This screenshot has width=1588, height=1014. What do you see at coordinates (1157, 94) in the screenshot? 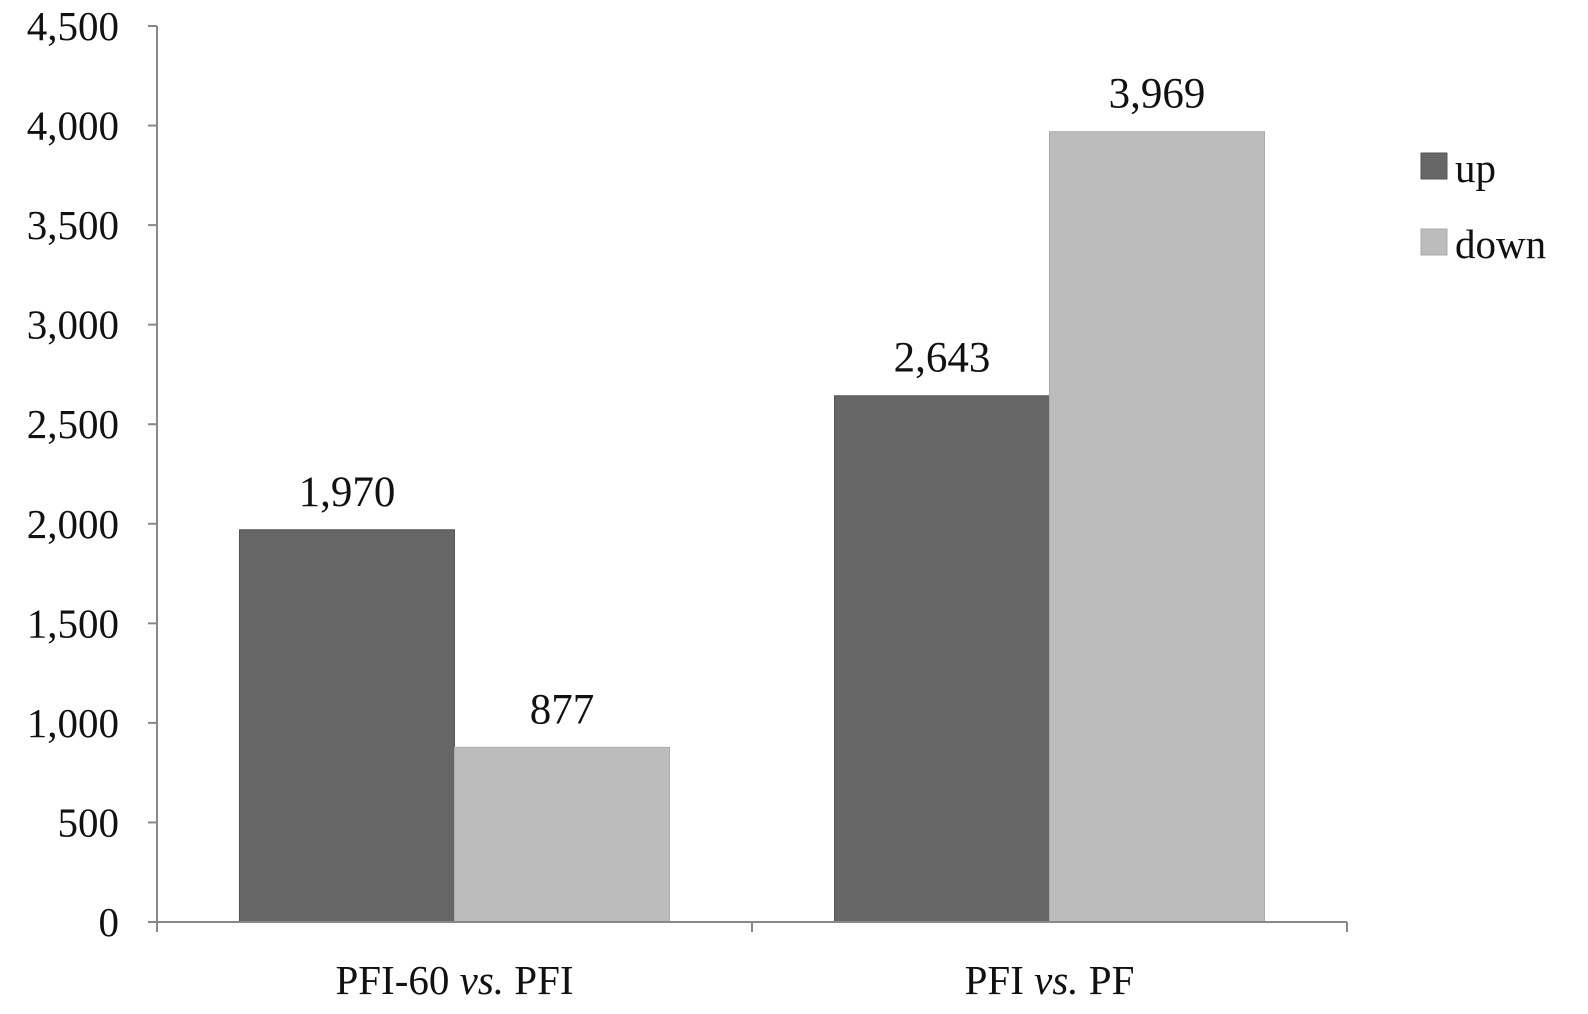
I see `data-label-down-2: 3,969` at bounding box center [1157, 94].